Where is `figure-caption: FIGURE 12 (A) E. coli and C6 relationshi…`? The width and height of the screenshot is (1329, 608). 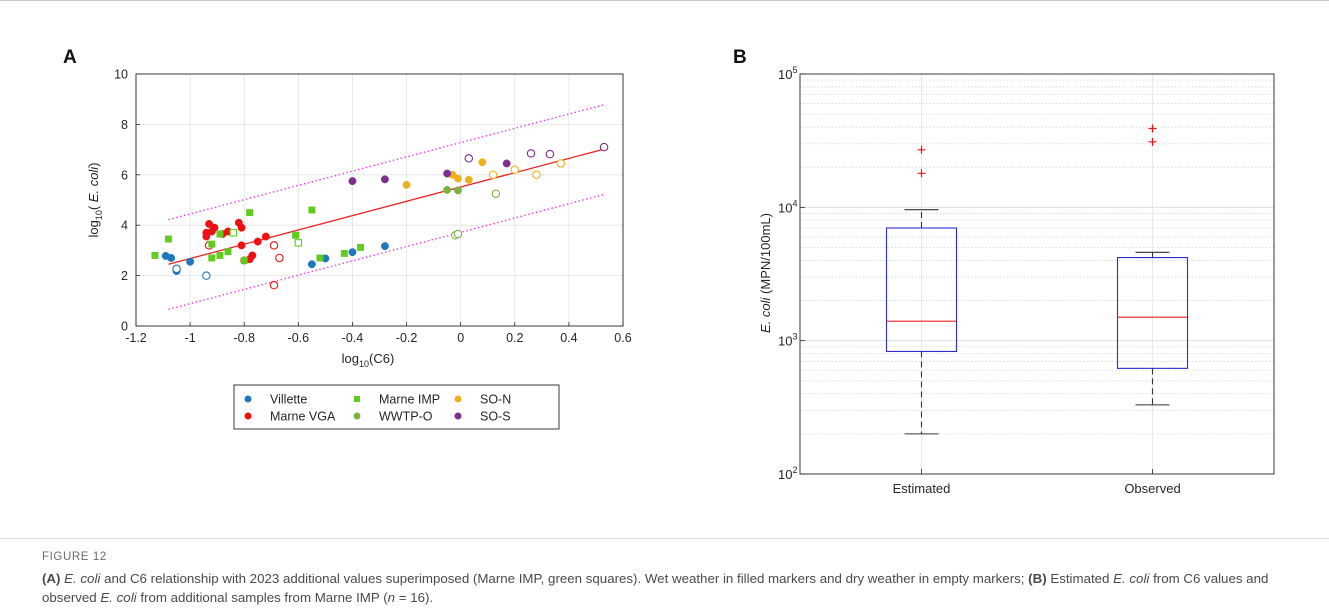
figure-caption: FIGURE 12 (A) E. coli and C6 relationshi… is located at coordinates (672, 577).